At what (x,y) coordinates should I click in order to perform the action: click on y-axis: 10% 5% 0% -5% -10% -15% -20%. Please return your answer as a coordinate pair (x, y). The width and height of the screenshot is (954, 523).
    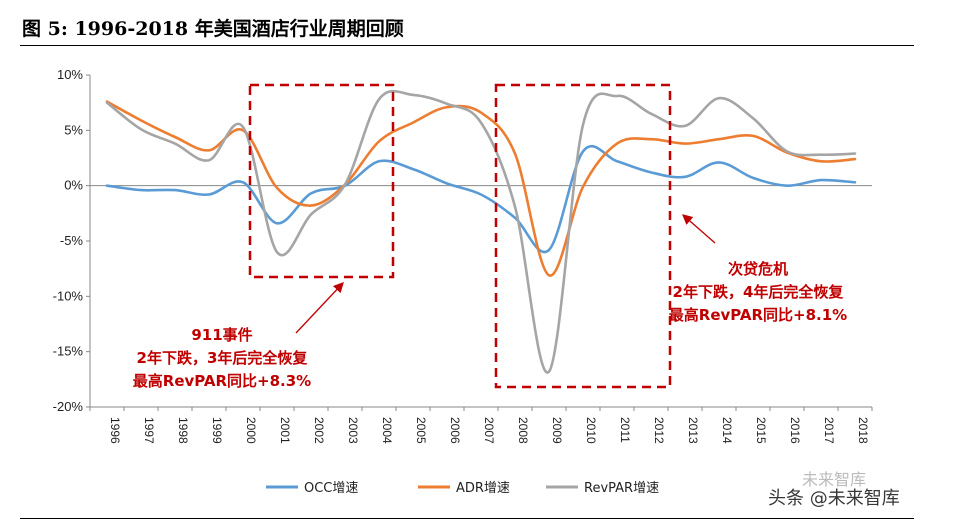
    Looking at the image, I should click on (72, 240).